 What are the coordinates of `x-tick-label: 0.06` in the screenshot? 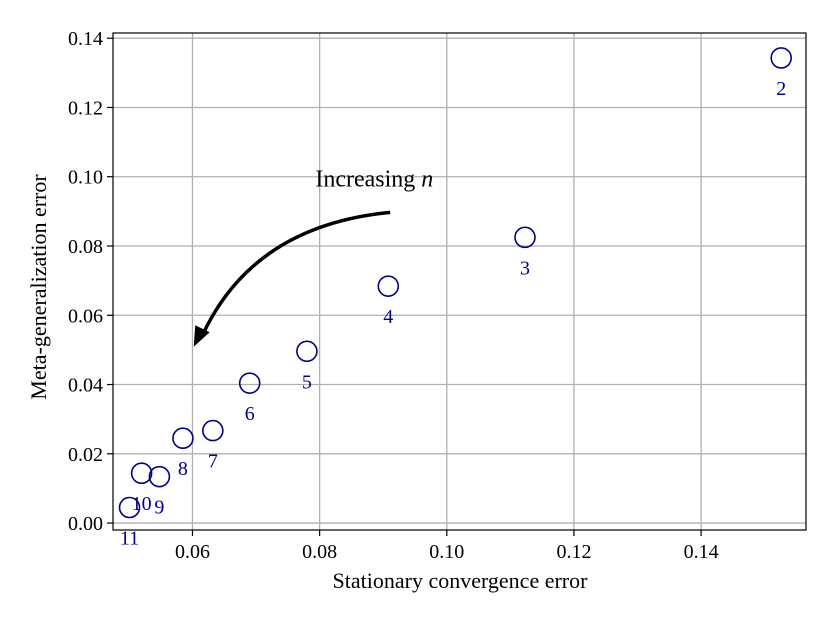 It's located at (192, 552).